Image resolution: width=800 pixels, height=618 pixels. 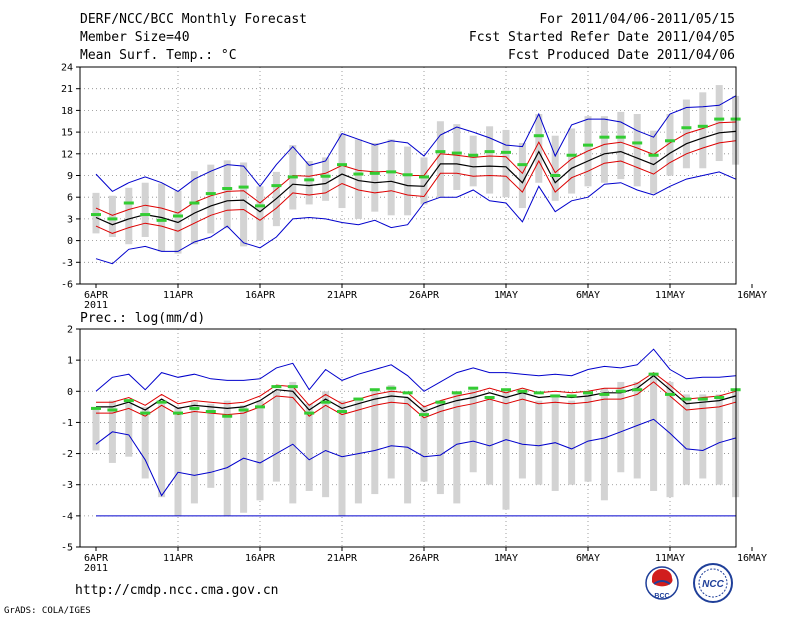 What do you see at coordinates (96, 568) in the screenshot?
I see `x-year-label: 2011` at bounding box center [96, 568].